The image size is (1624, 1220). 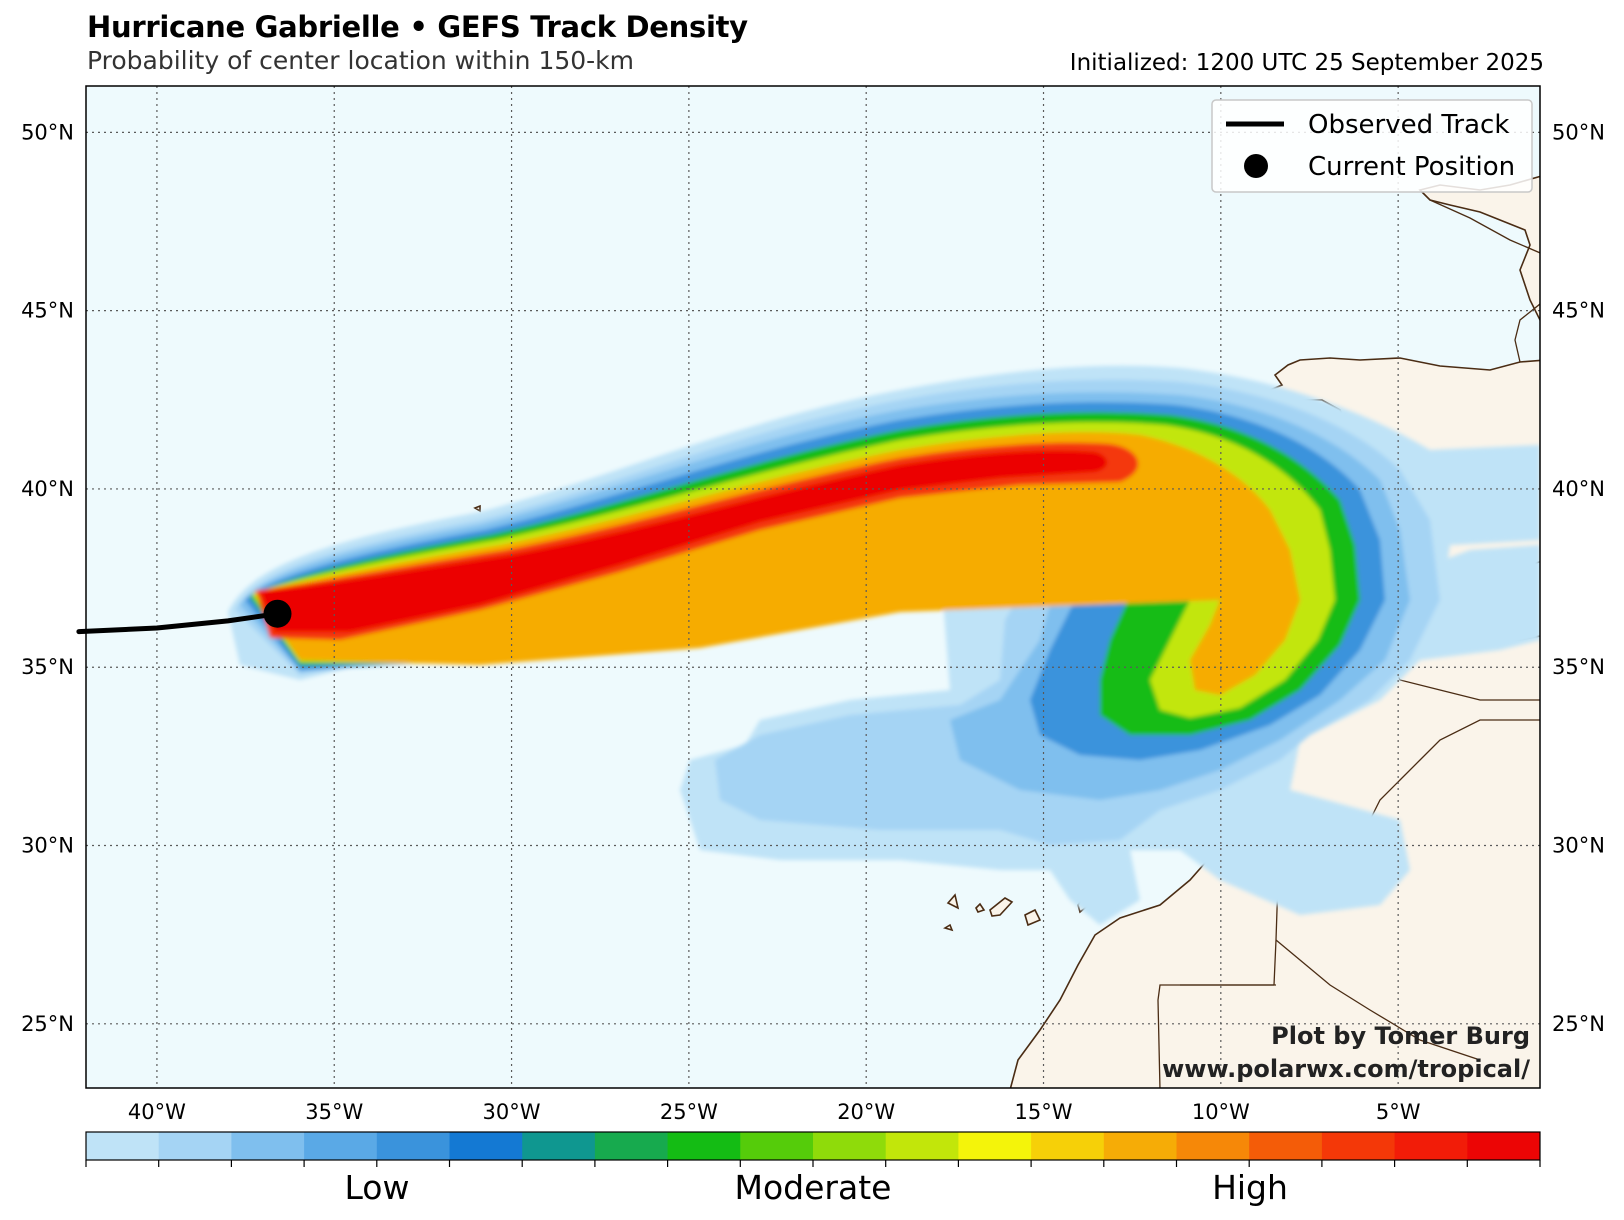 What do you see at coordinates (1221, 1112) in the screenshot?
I see `lon-tick-label: 10°W` at bounding box center [1221, 1112].